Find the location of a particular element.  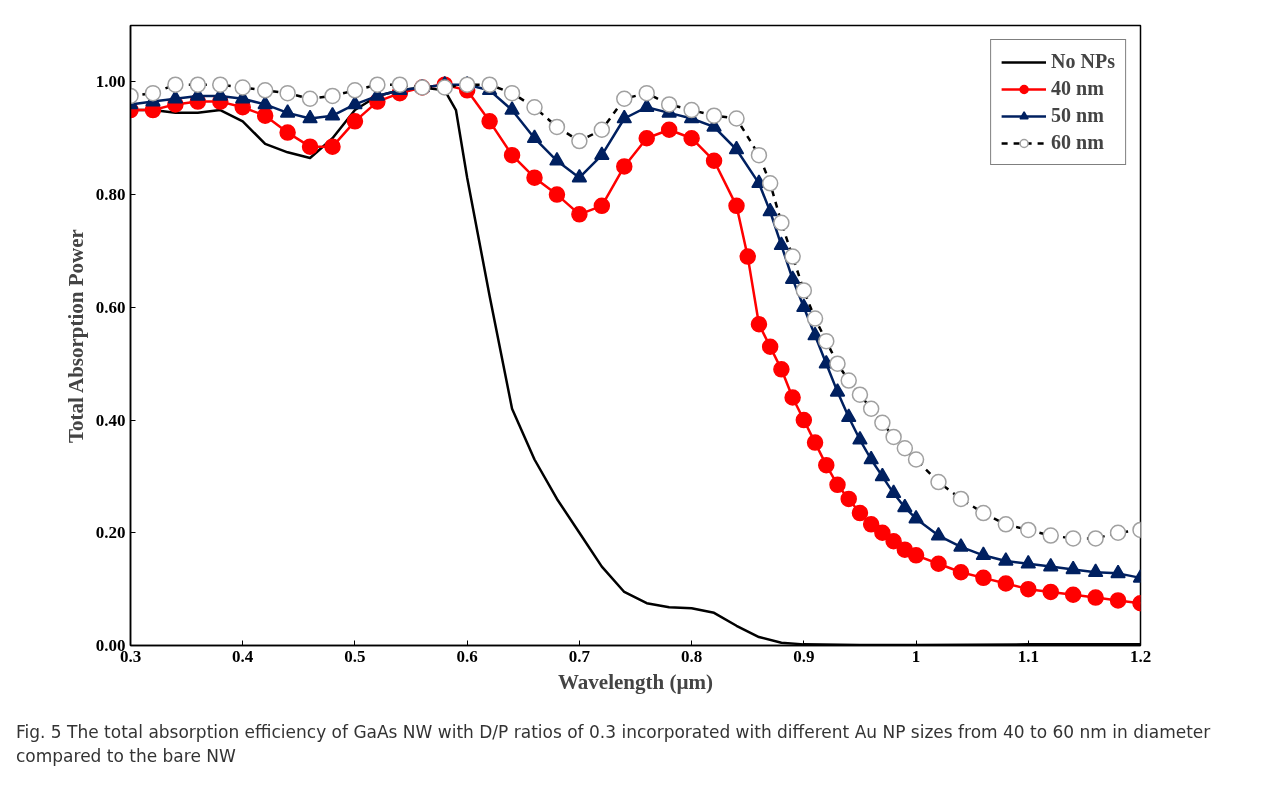

x-tick-label: 0.6 is located at coordinates (467, 656).